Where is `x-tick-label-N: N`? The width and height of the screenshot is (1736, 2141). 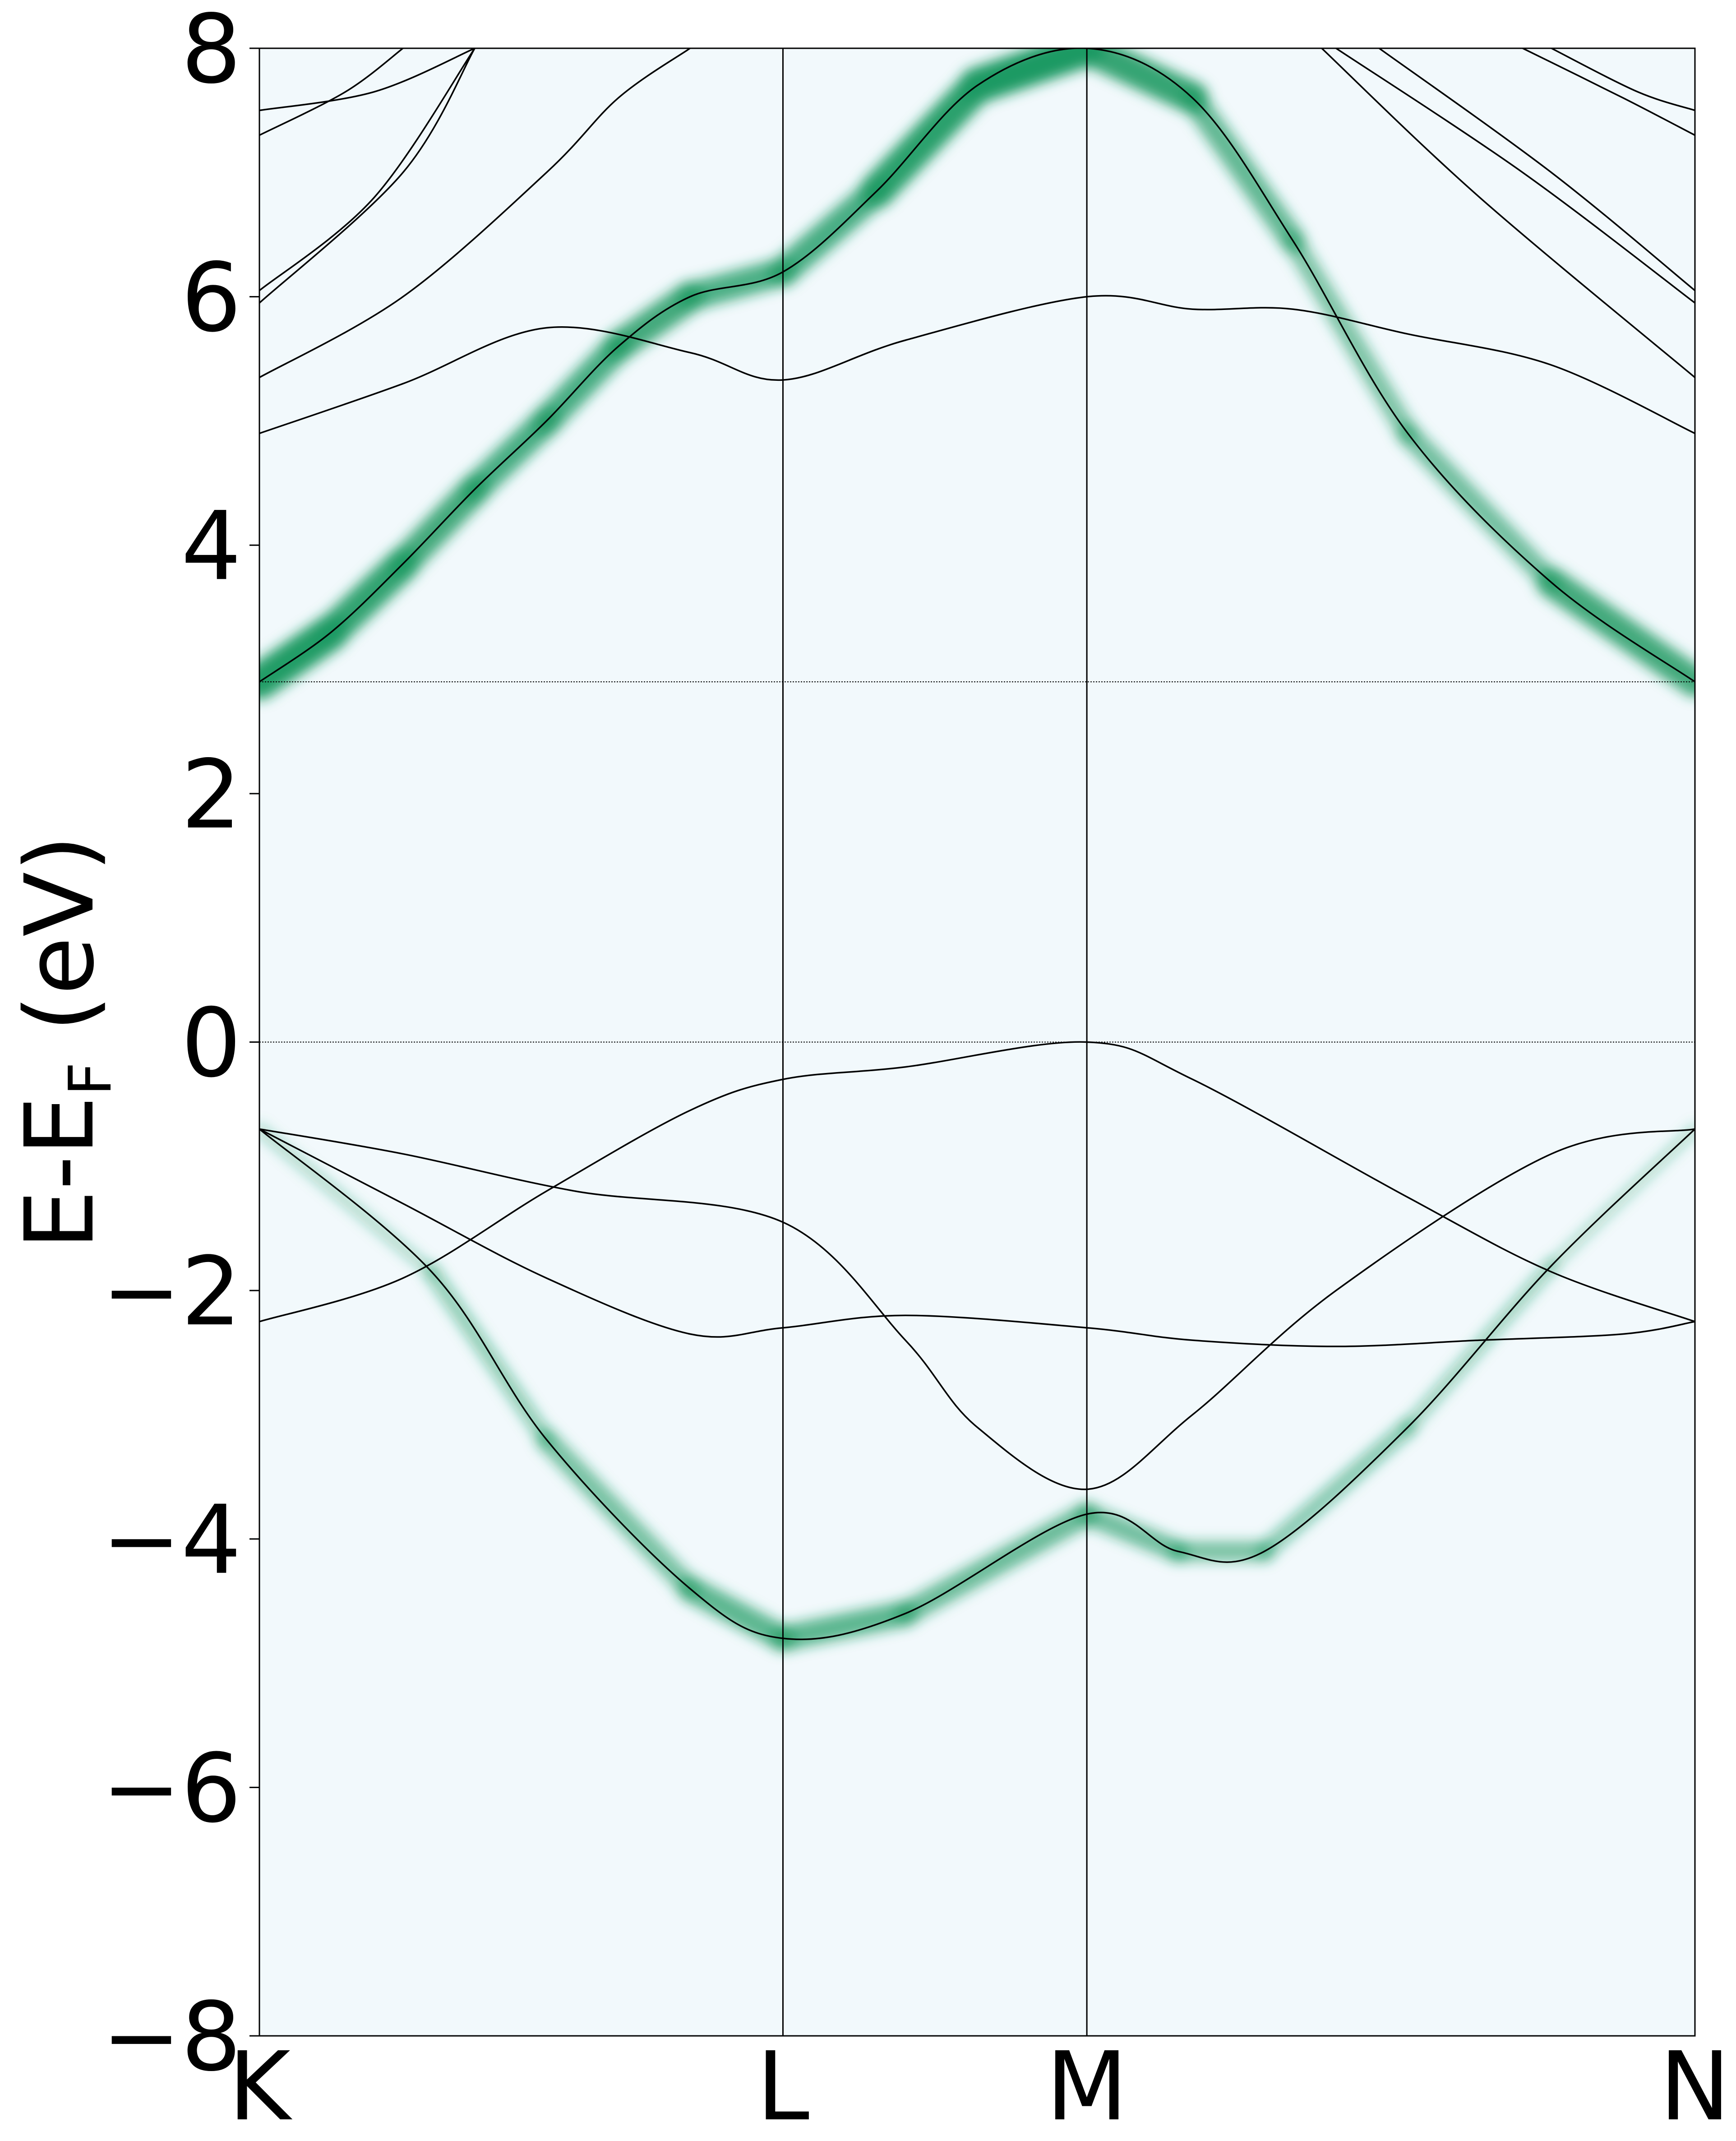 x-tick-label-N: N is located at coordinates (1695, 2086).